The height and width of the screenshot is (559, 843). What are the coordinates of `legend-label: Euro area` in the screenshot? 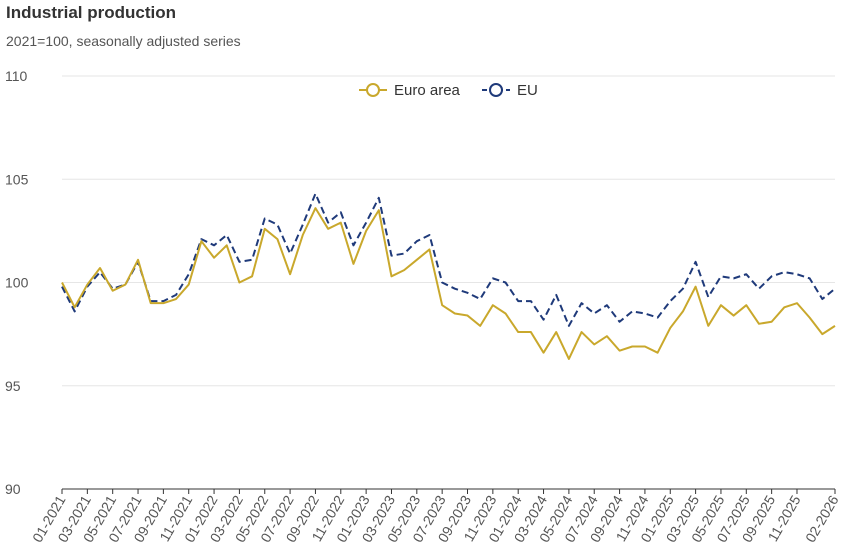 It's located at (427, 90).